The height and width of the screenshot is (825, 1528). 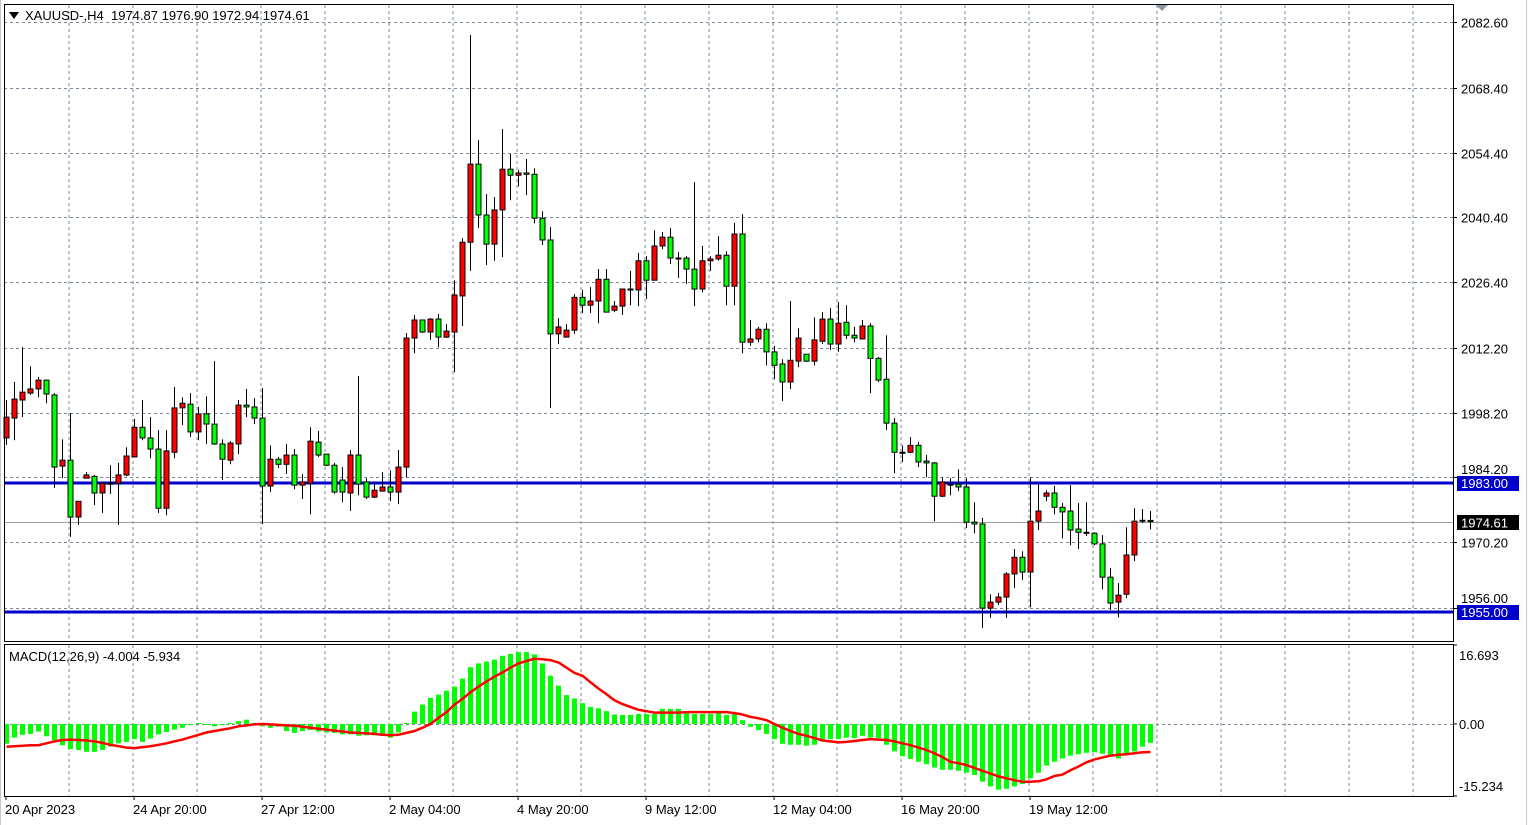 I want to click on macd-signal-line, so click(x=578, y=720).